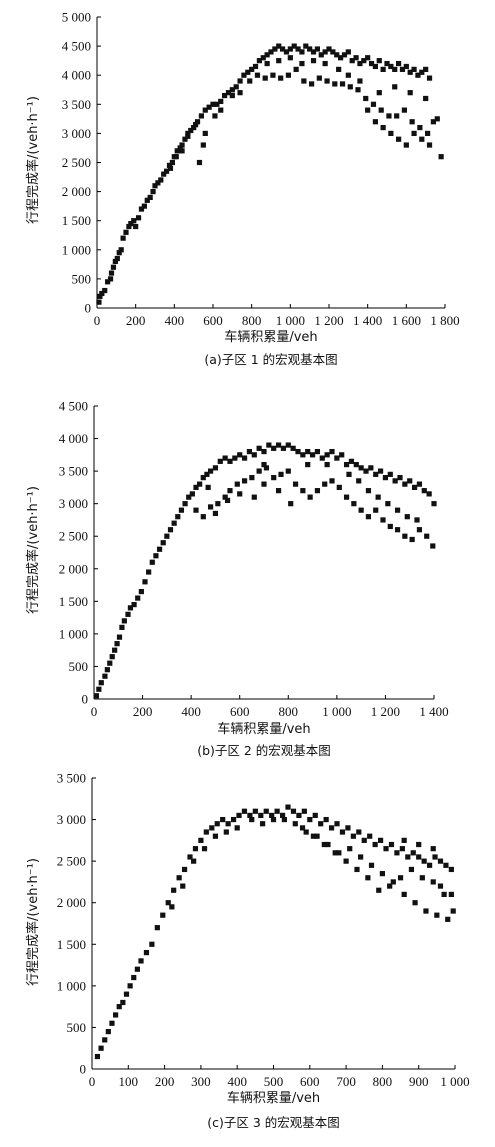 The image size is (495, 1147). What do you see at coordinates (270, 359) in the screenshot?
I see `chart-caption: (a)子区 1 的宏观基本图` at bounding box center [270, 359].